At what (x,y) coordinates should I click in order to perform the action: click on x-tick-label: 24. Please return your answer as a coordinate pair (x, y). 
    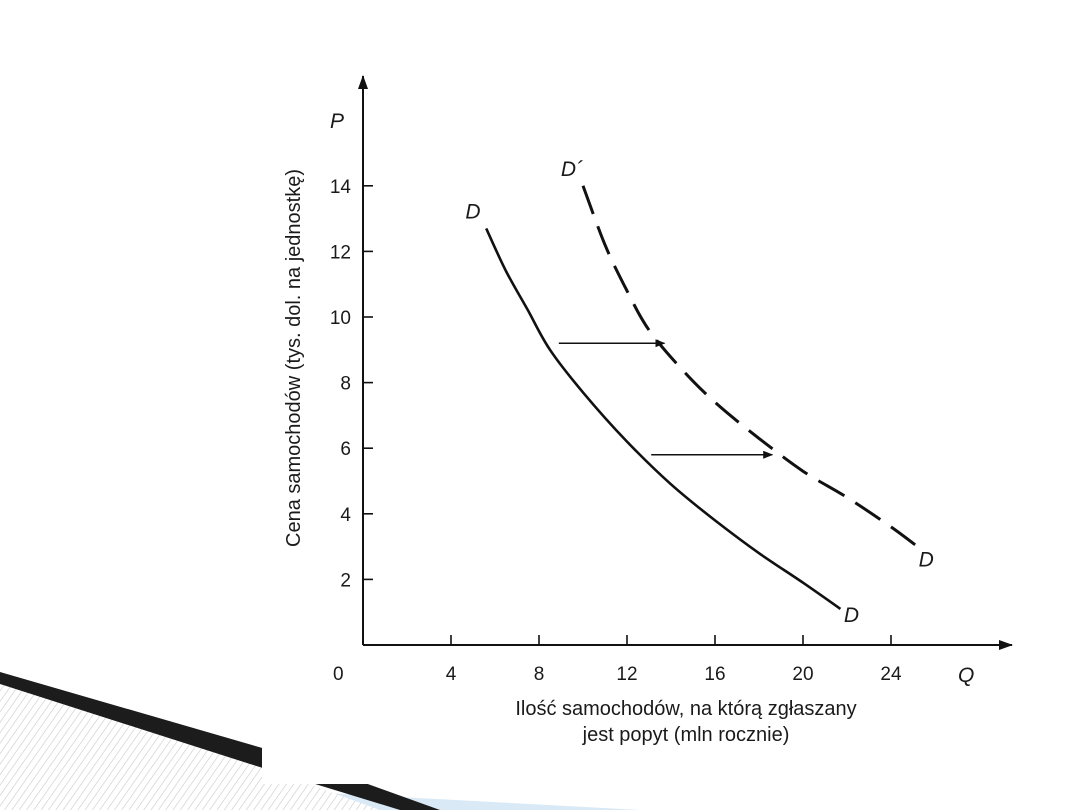
    Looking at the image, I should click on (891, 674).